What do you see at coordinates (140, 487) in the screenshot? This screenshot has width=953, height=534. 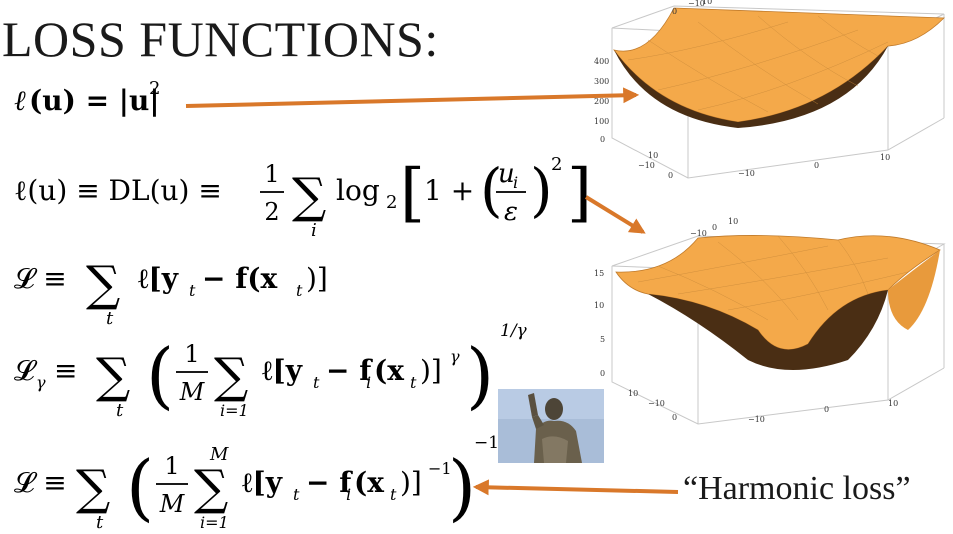 I see `eq5-lparen: (` at bounding box center [140, 487].